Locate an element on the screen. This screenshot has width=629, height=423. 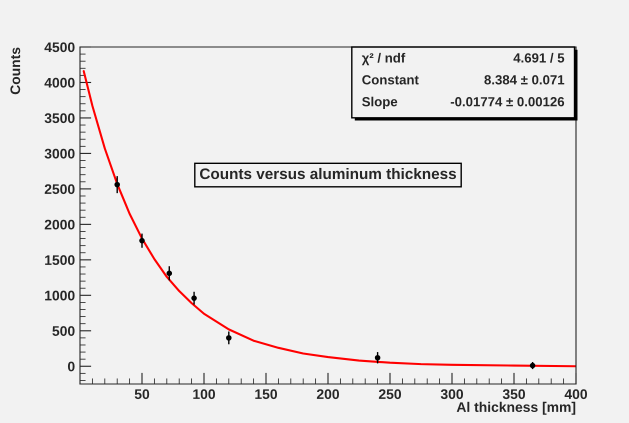
y-axis-title: Counts is located at coordinates (15, 71).